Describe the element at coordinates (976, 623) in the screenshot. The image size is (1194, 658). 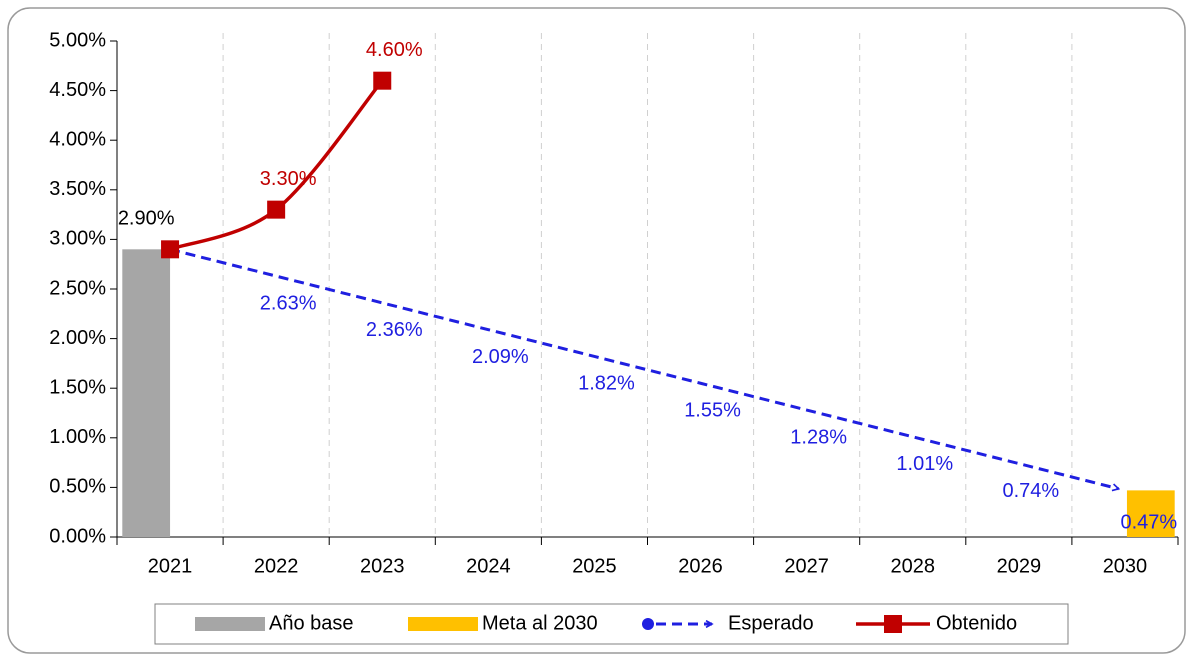
I see `legend-label: Obtenido` at that location.